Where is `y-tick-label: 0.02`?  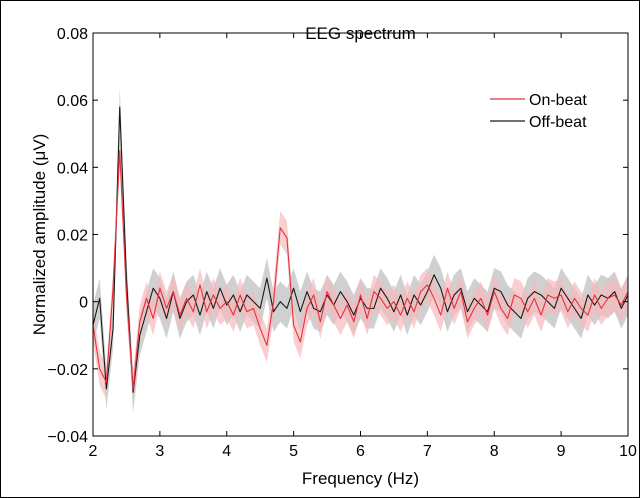 y-tick-label: 0.02 is located at coordinates (72, 236).